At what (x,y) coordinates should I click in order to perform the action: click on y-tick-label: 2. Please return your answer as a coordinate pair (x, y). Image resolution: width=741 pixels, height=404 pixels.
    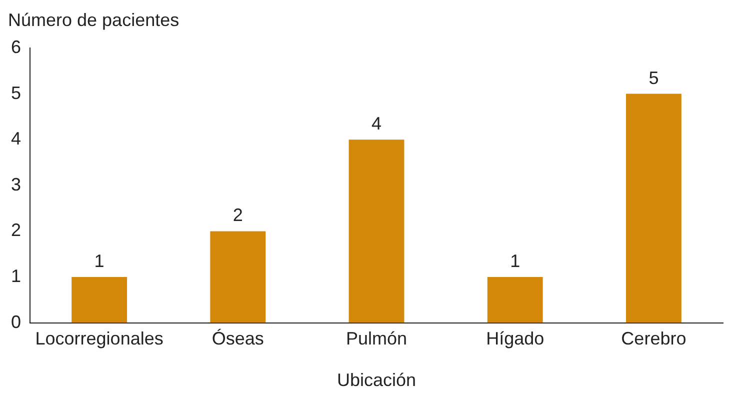
    Looking at the image, I should click on (16, 230).